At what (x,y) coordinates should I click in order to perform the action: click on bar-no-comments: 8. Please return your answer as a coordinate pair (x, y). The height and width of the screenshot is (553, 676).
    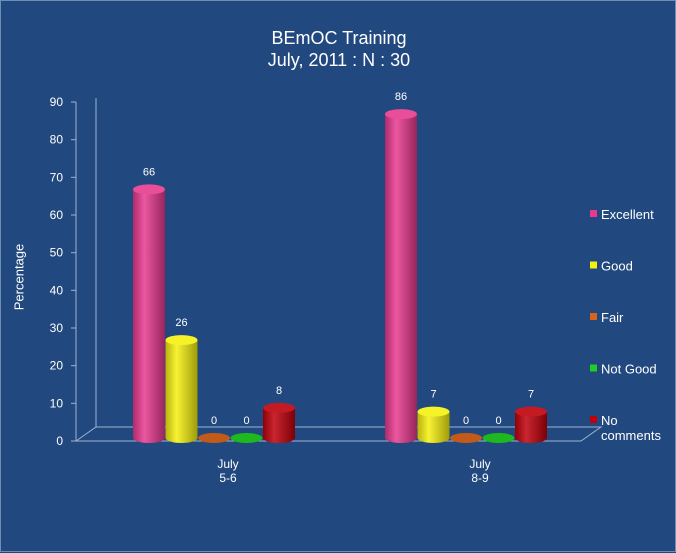
    Looking at the image, I should click on (279, 414).